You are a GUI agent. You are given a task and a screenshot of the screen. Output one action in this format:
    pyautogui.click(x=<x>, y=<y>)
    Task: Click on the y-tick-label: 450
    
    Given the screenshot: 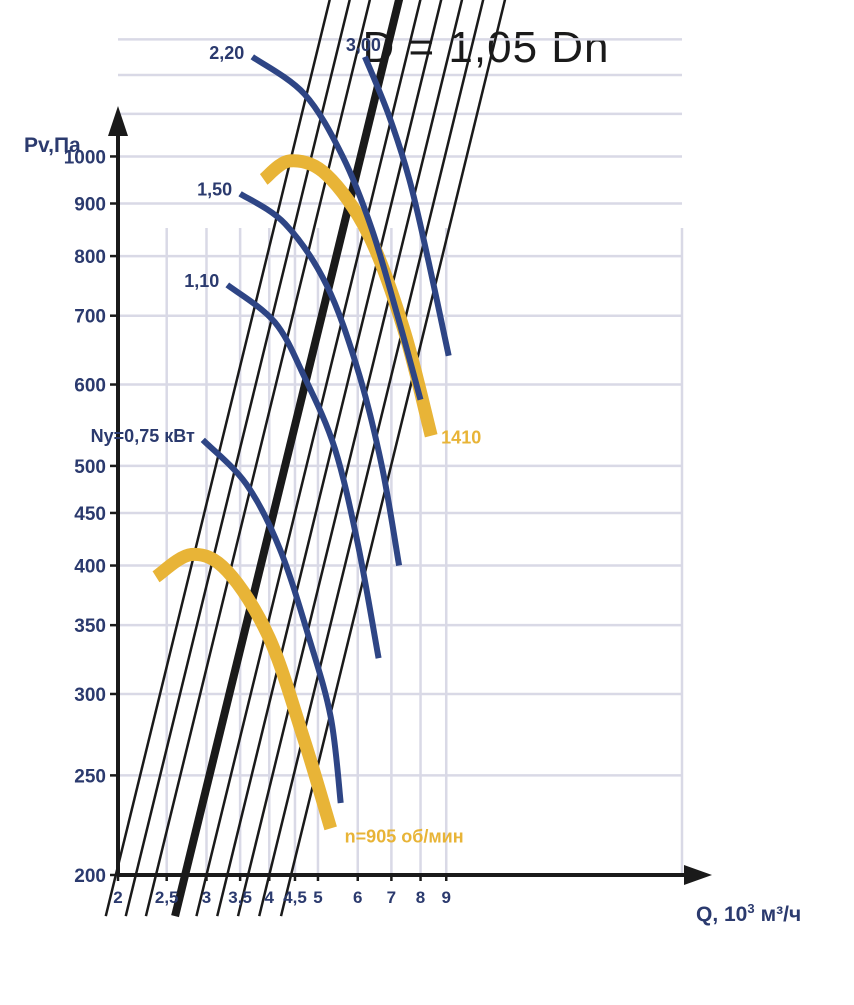 What is the action you would take?
    pyautogui.click(x=90, y=514)
    